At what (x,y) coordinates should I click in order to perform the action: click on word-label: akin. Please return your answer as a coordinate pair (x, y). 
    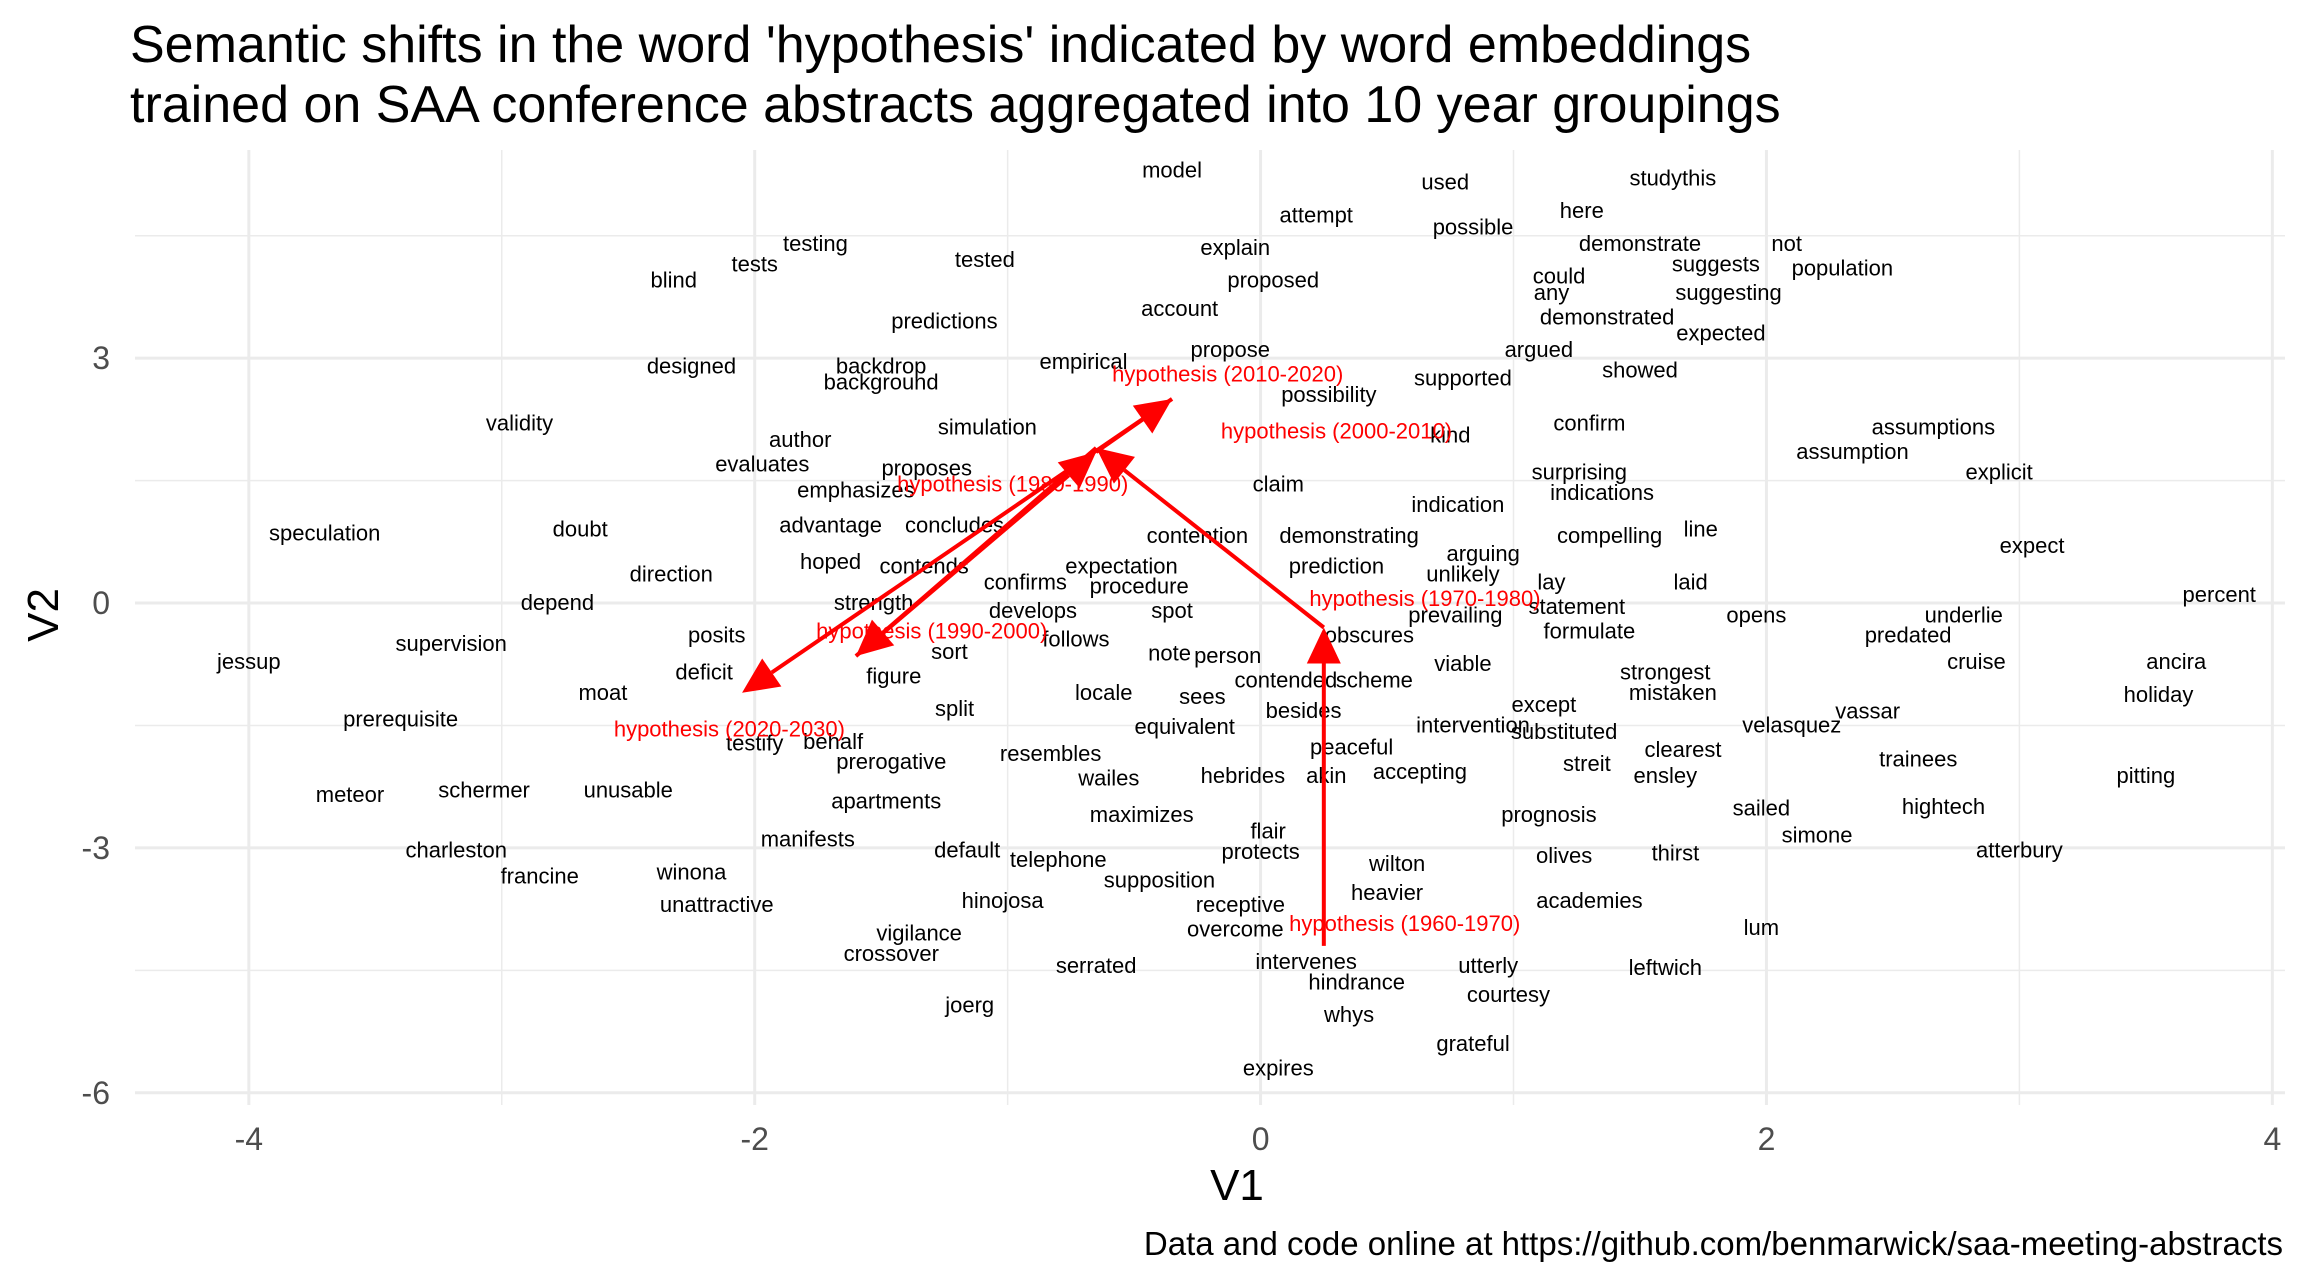
    Looking at the image, I should click on (1326, 775).